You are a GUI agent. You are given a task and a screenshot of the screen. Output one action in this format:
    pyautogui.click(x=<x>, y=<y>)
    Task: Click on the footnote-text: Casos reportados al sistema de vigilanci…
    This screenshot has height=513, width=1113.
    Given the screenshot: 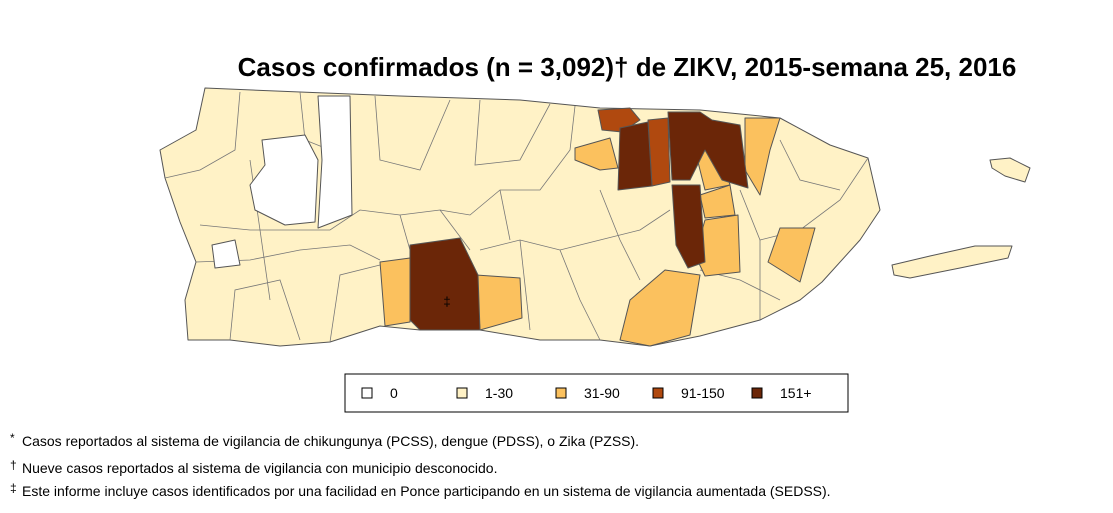 What is the action you would take?
    pyautogui.click(x=330, y=441)
    